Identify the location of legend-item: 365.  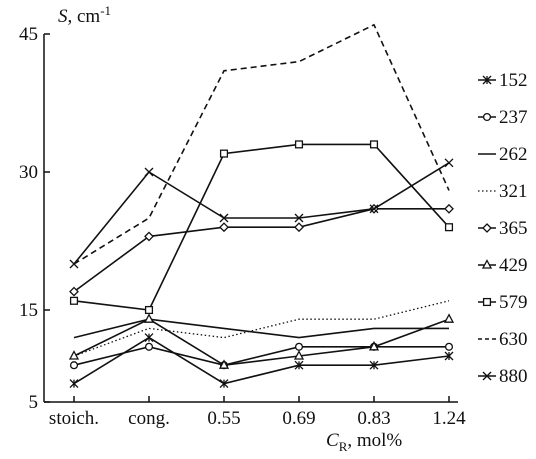
(503, 228).